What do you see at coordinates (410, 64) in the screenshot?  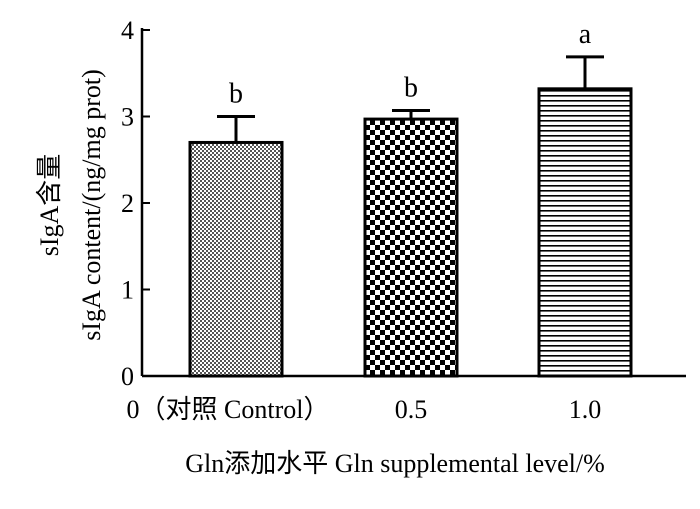 I see `significance-letters: b b a` at bounding box center [410, 64].